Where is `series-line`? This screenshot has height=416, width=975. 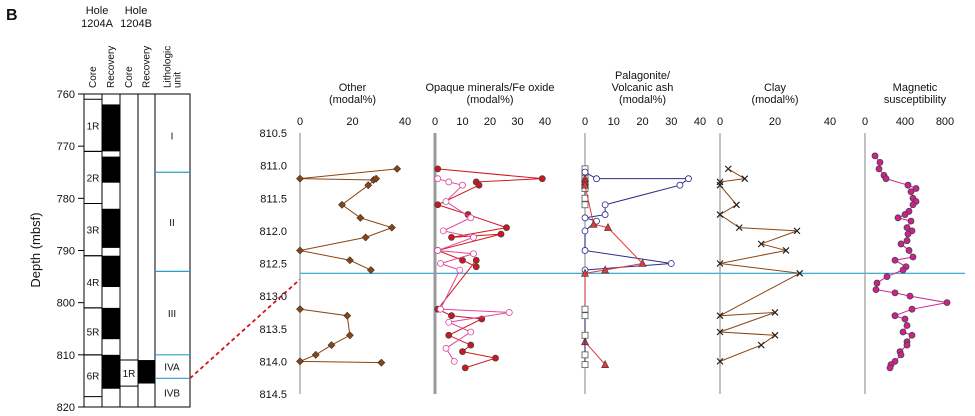 series-line is located at coordinates (614, 271).